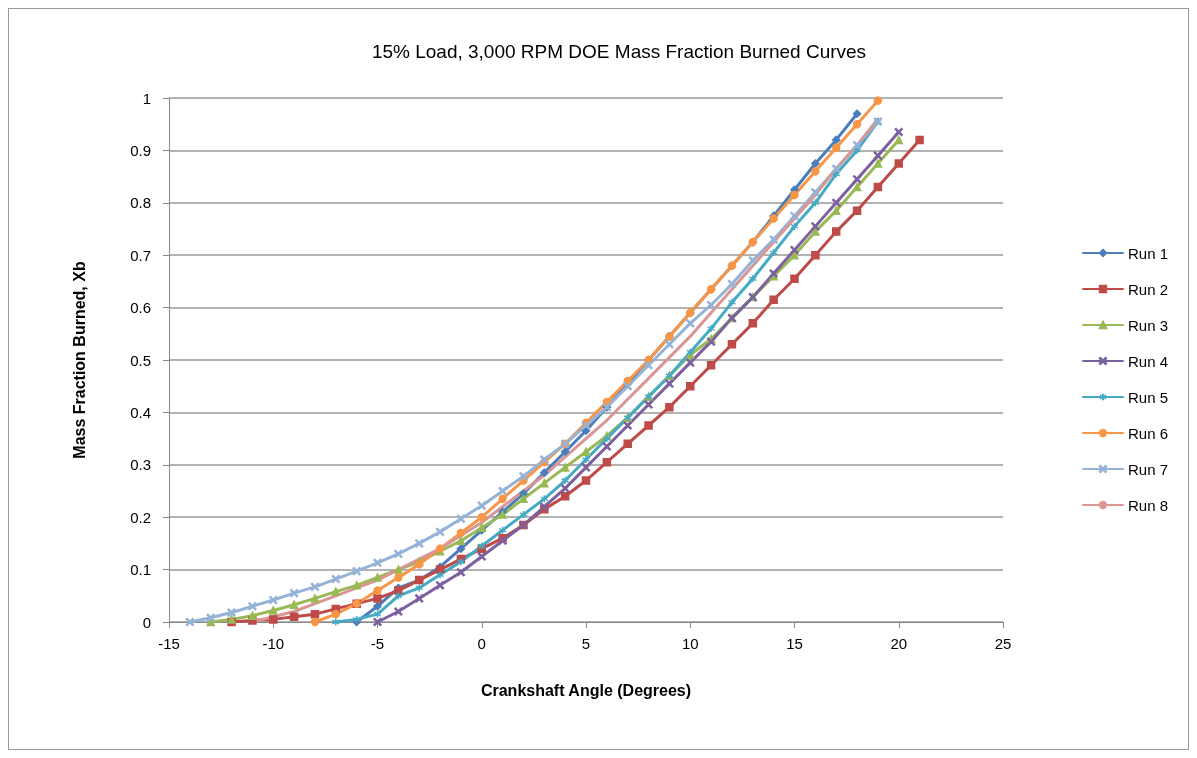 The height and width of the screenshot is (758, 1197). Describe the element at coordinates (1147, 433) in the screenshot. I see `legend-label: Run 6` at that location.